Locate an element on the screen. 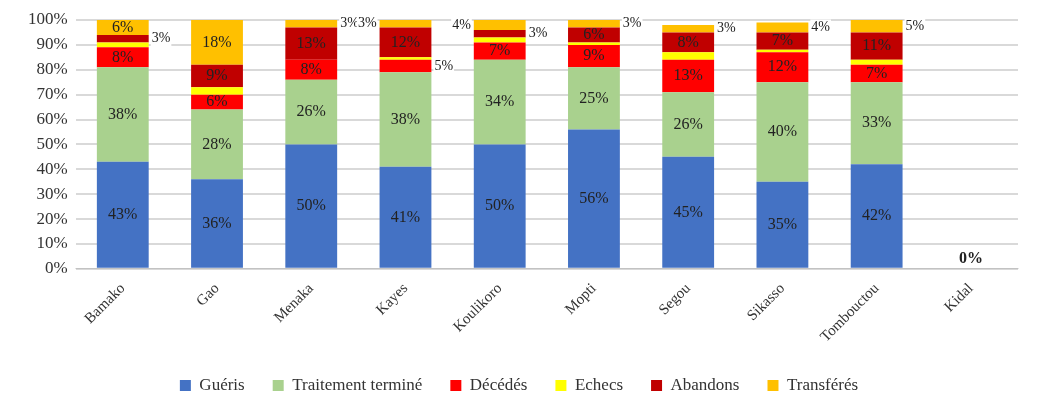 Image resolution: width=1048 pixels, height=414 pixels. data-label: 56% is located at coordinates (594, 197).